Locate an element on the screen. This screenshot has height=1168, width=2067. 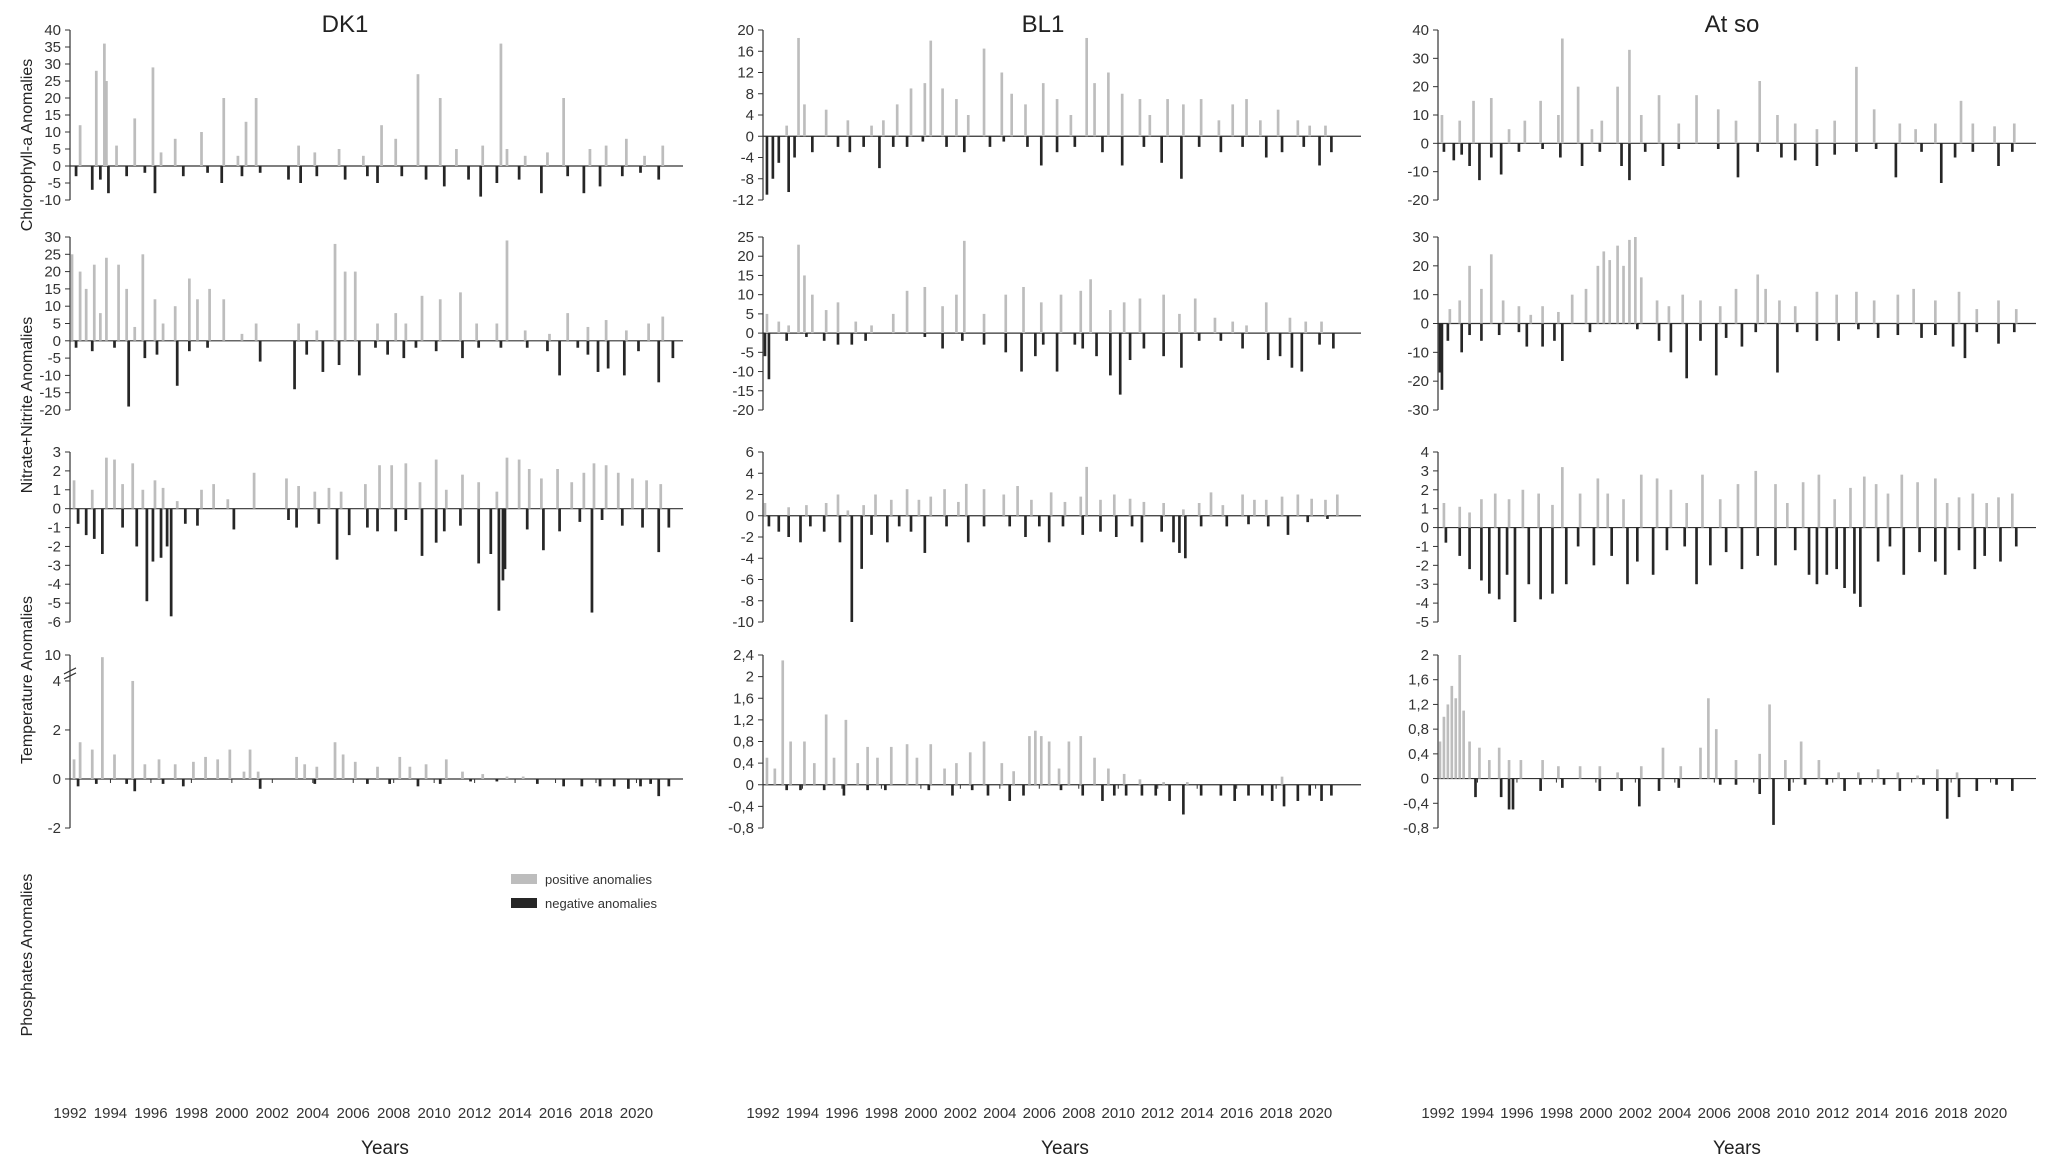
xtick-label-bl1-phosphates: 1992 is located at coordinates (762, 1113).